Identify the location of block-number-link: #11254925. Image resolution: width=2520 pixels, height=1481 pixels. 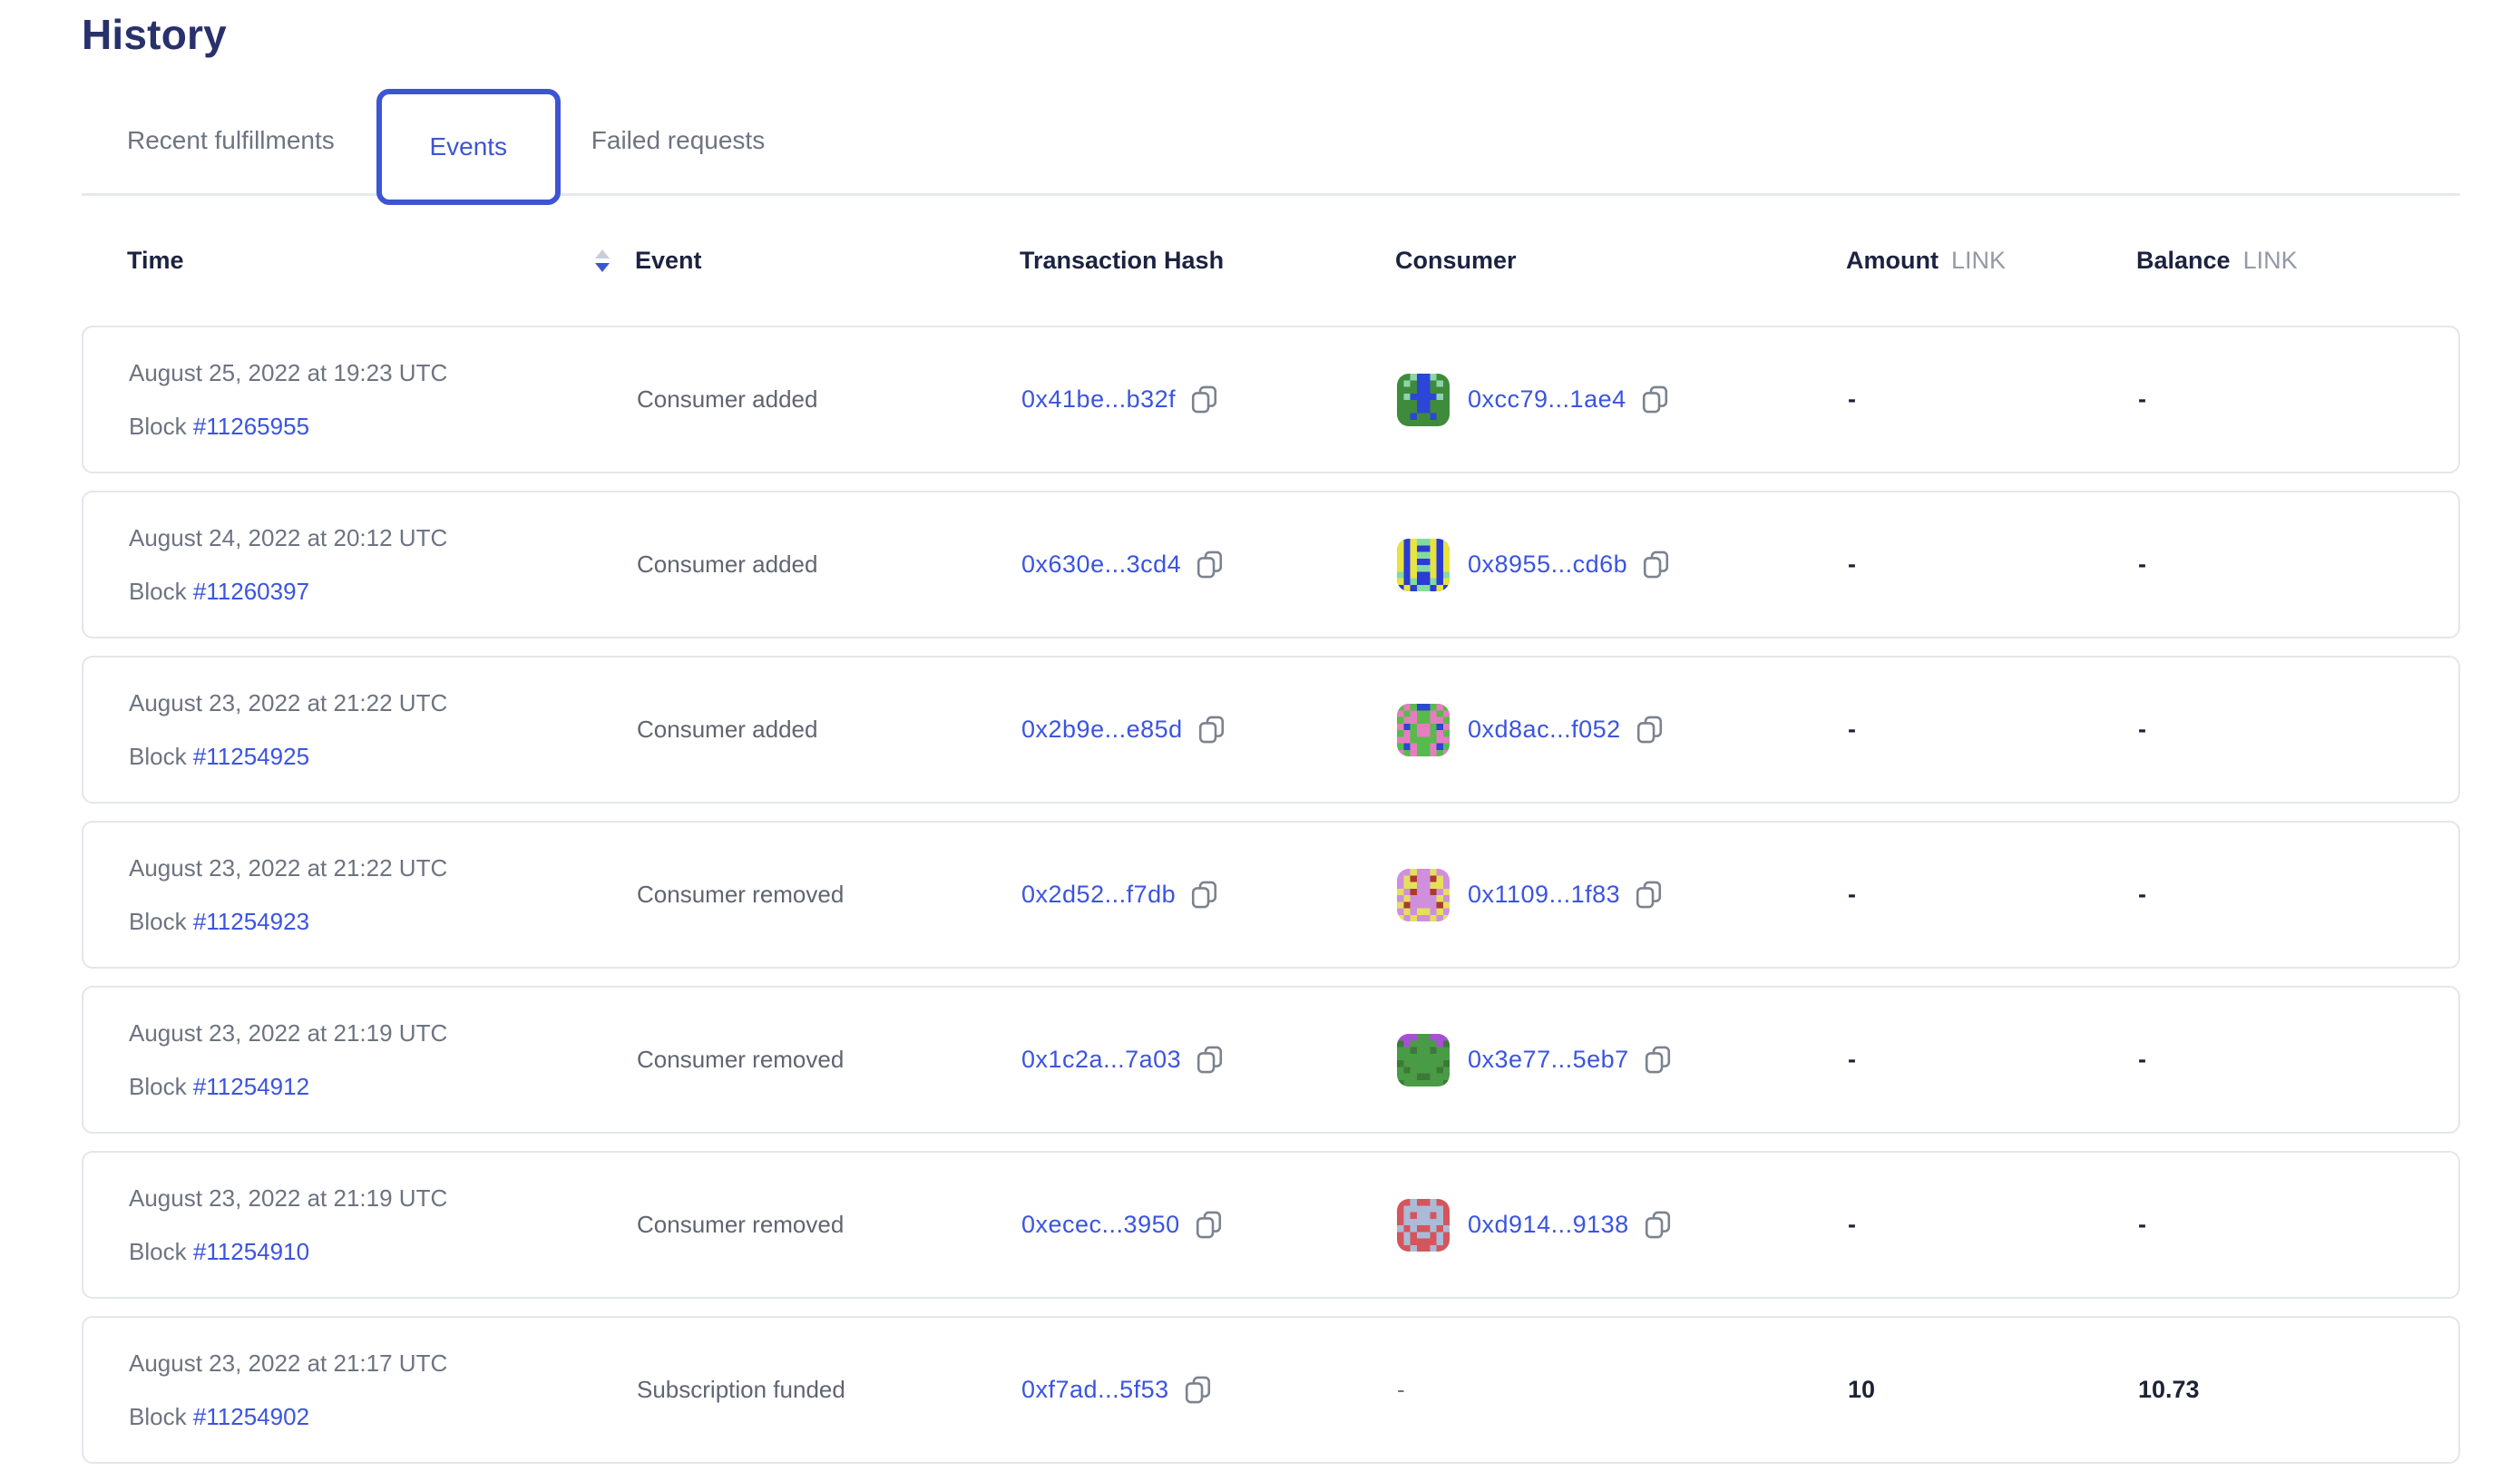
(251, 756).